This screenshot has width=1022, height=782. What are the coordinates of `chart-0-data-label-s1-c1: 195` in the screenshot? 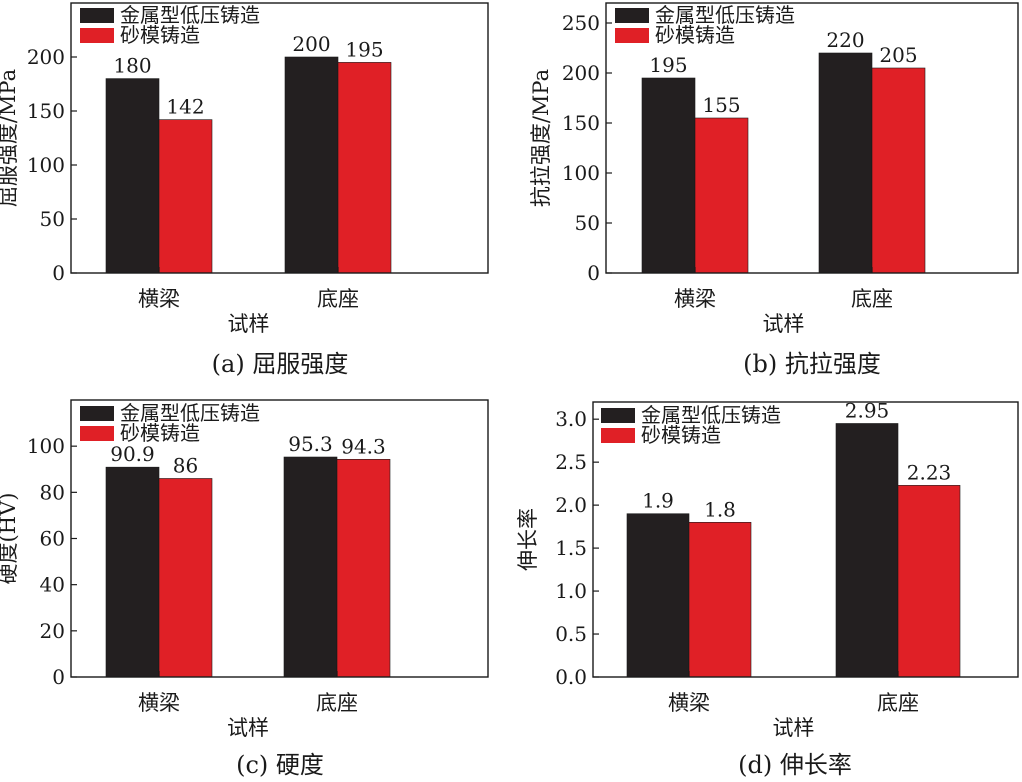 It's located at (364, 49).